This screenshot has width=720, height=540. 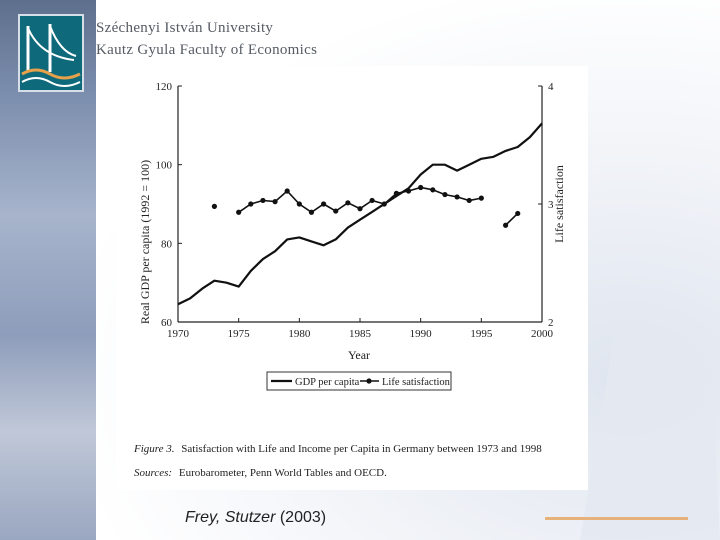 I want to click on chart-legend: GDP per capita Life satisfaction, so click(x=359, y=381).